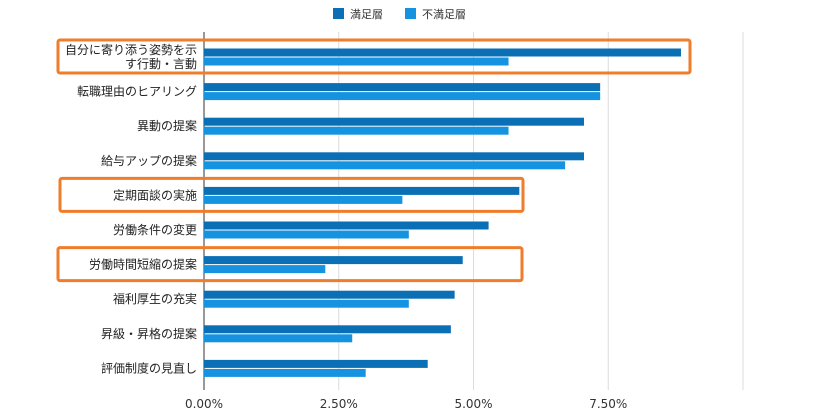 The height and width of the screenshot is (418, 825). Describe the element at coordinates (204, 404) in the screenshot. I see `x-tick-label-0: 0.00%` at that location.